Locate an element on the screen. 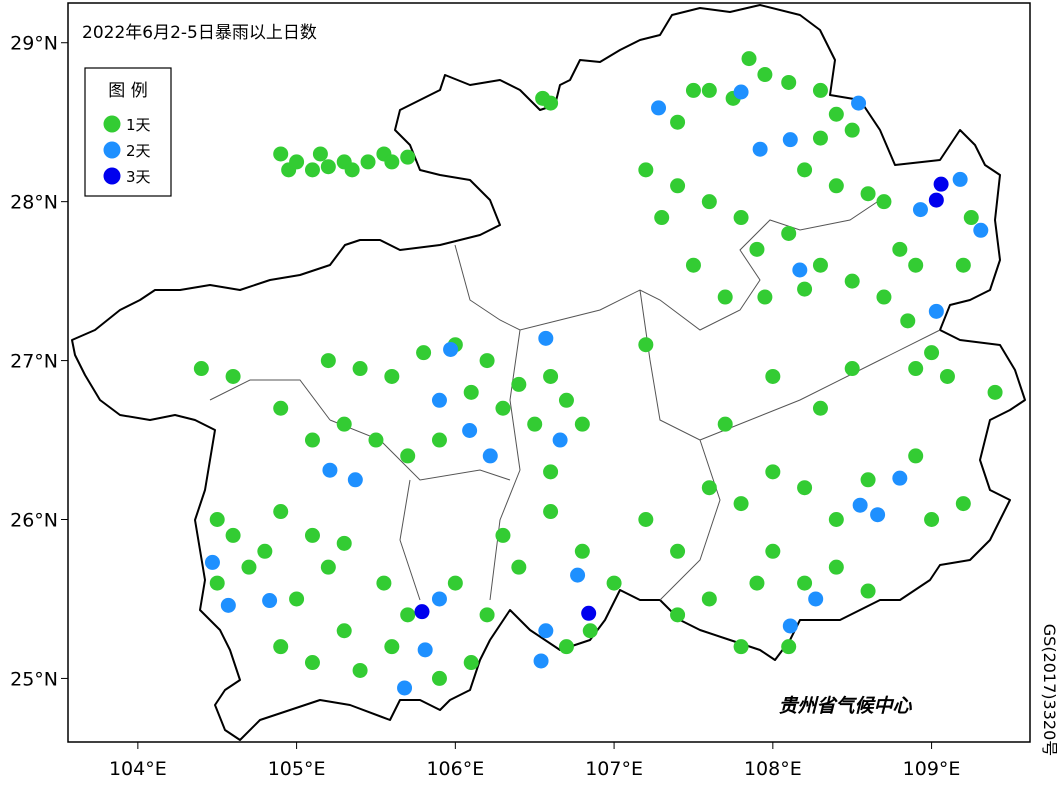 This screenshot has width=1059, height=790. y-tick-label: 27°N is located at coordinates (34, 362).